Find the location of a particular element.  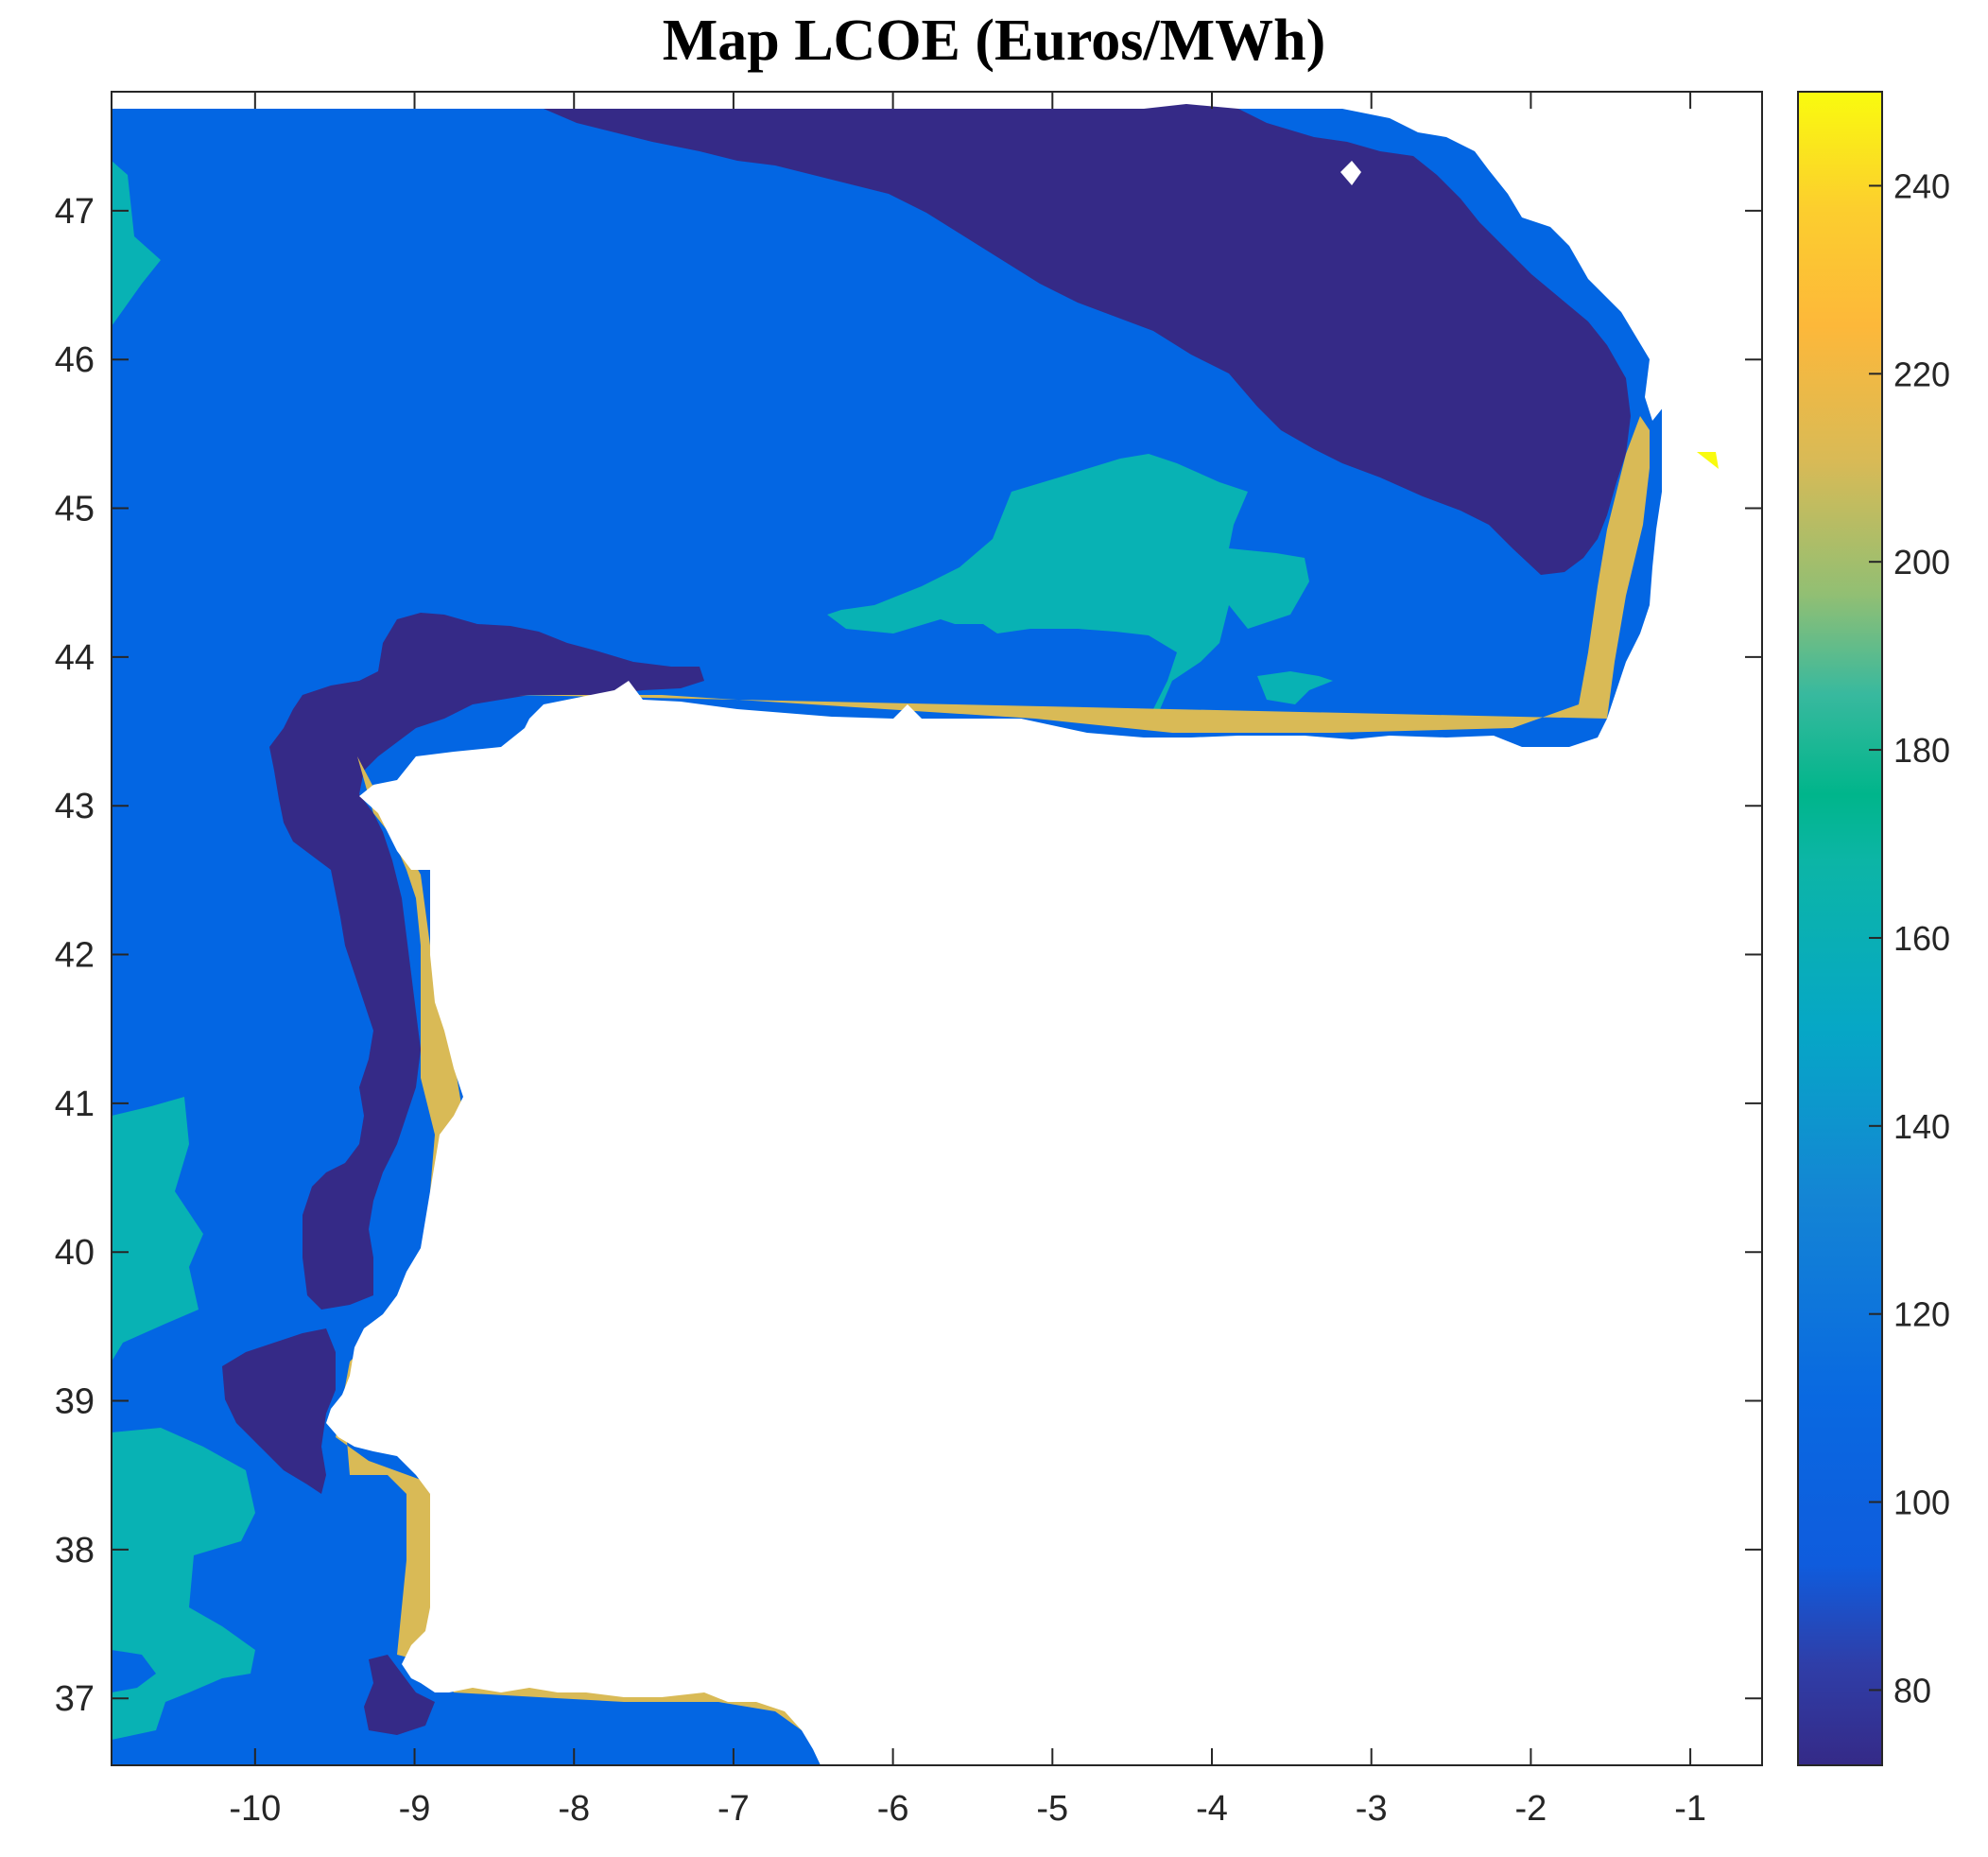

y-tick-label: 40 is located at coordinates (75, 1253).